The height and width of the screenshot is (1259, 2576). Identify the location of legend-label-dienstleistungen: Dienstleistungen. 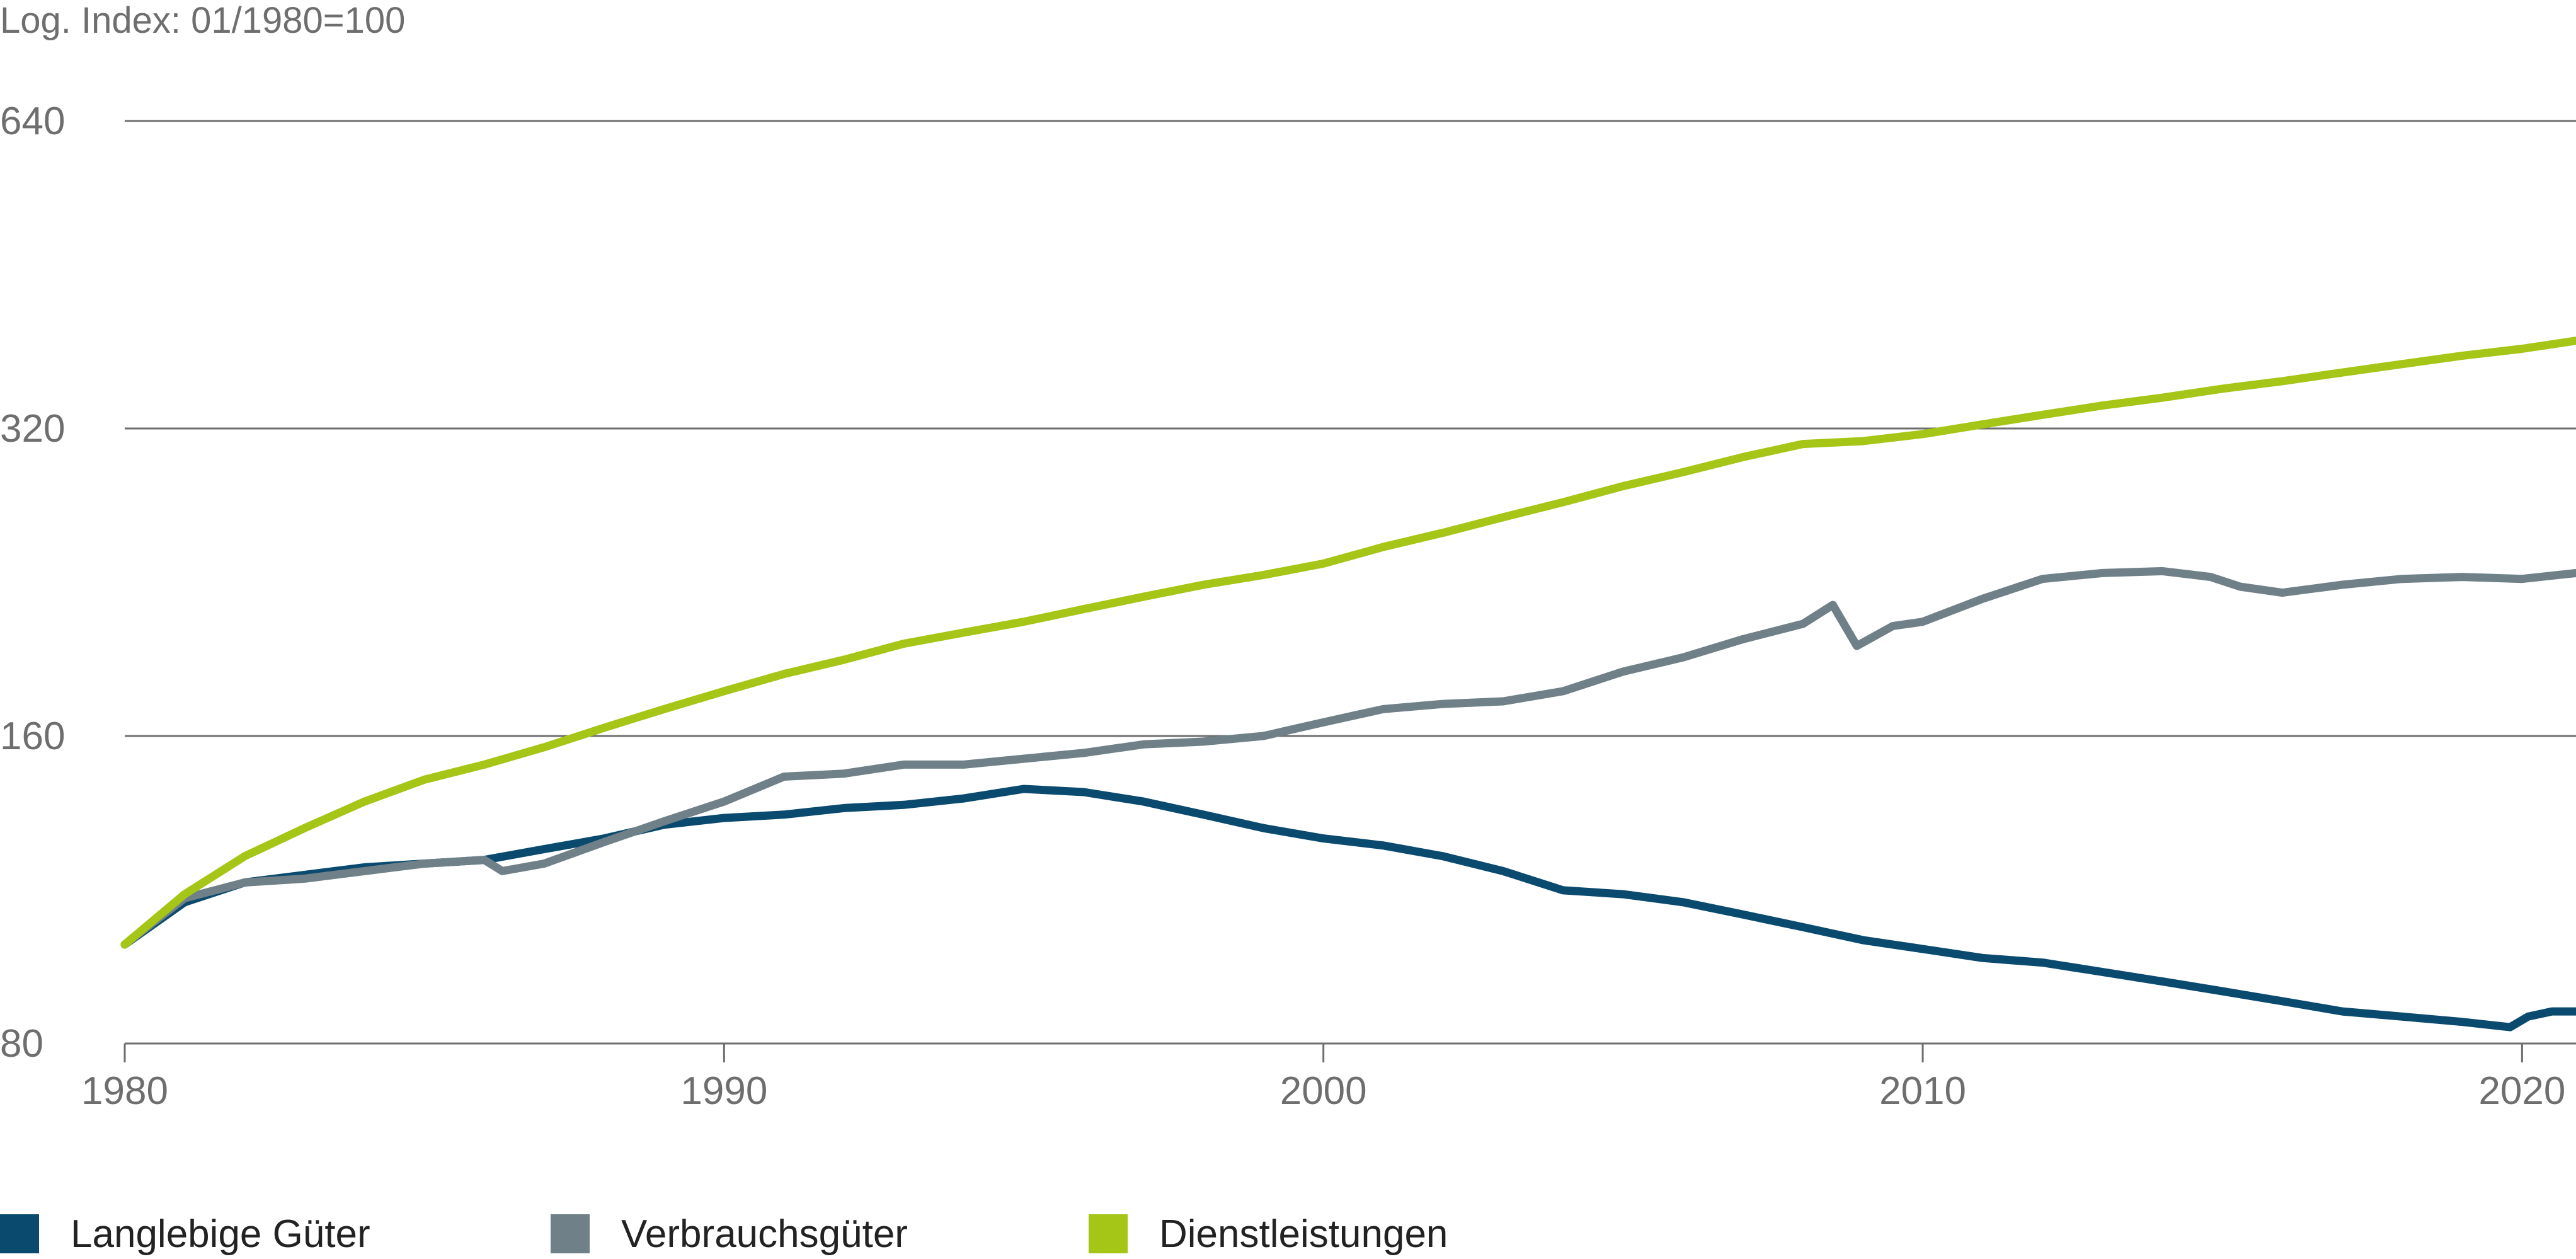
(1304, 1234).